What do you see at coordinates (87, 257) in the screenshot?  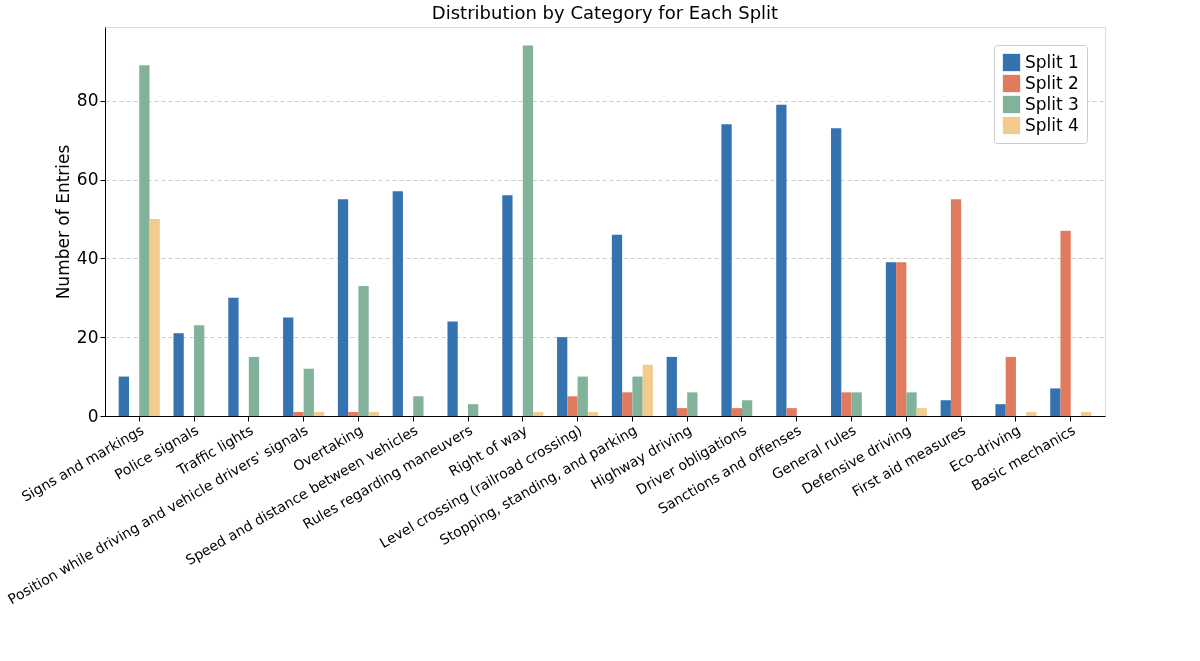 I see `y-tick-label: 40` at bounding box center [87, 257].